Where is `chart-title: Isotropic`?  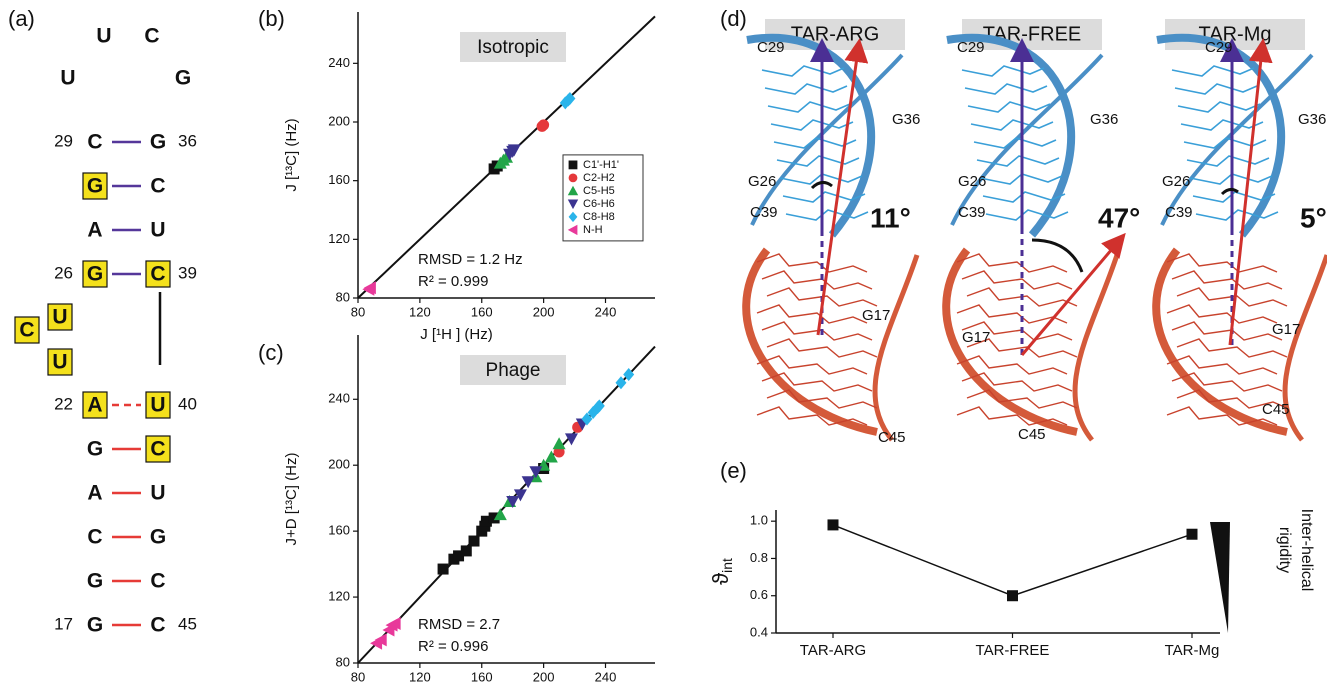 chart-title: Isotropic is located at coordinates (513, 47).